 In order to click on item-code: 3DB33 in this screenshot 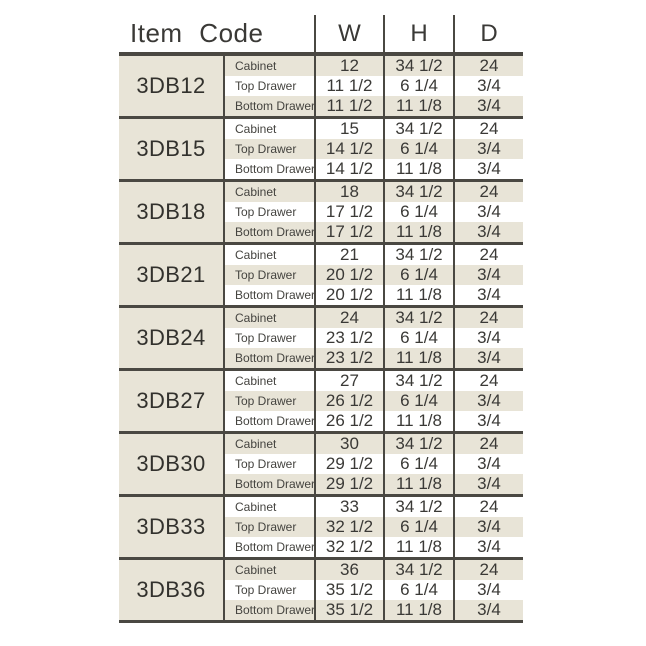, I will do `click(171, 527)`.